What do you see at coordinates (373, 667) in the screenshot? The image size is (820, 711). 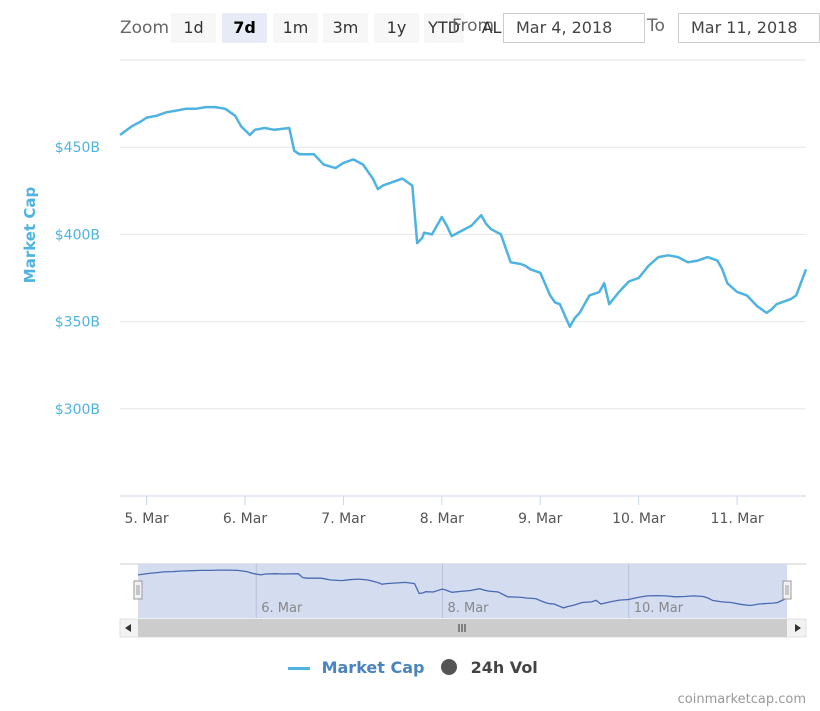 I see `legend-market-cap-label: Market Cap` at bounding box center [373, 667].